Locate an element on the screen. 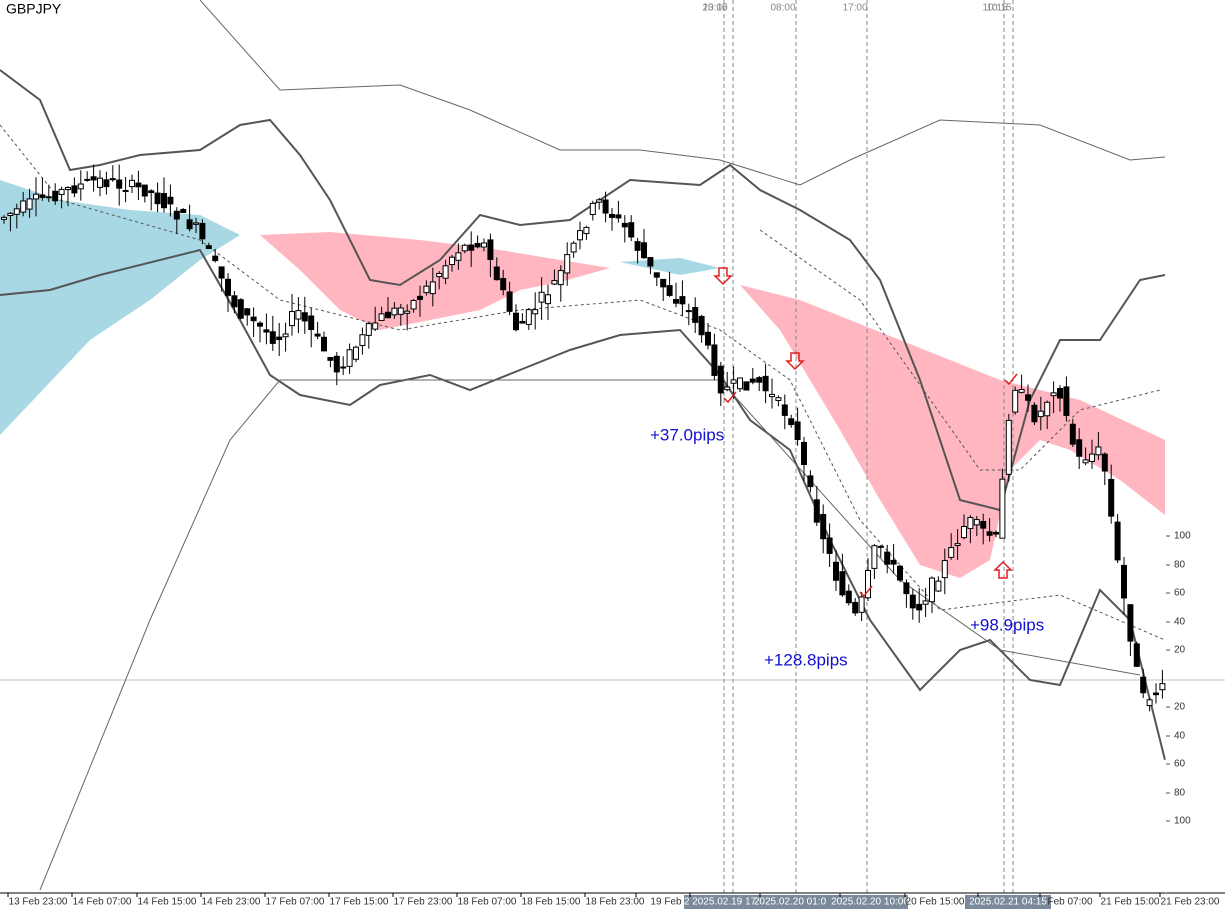 This screenshot has width=1225, height=915. x-axis-label: 21 Feb 15:00 is located at coordinates (1130, 902).